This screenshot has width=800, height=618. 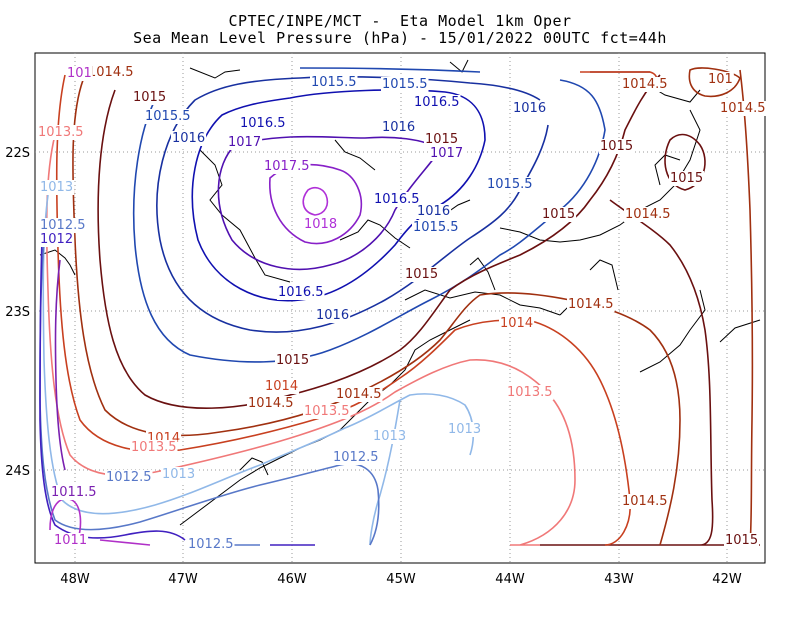 I want to click on x-tick-label: 47W, so click(x=183, y=579).